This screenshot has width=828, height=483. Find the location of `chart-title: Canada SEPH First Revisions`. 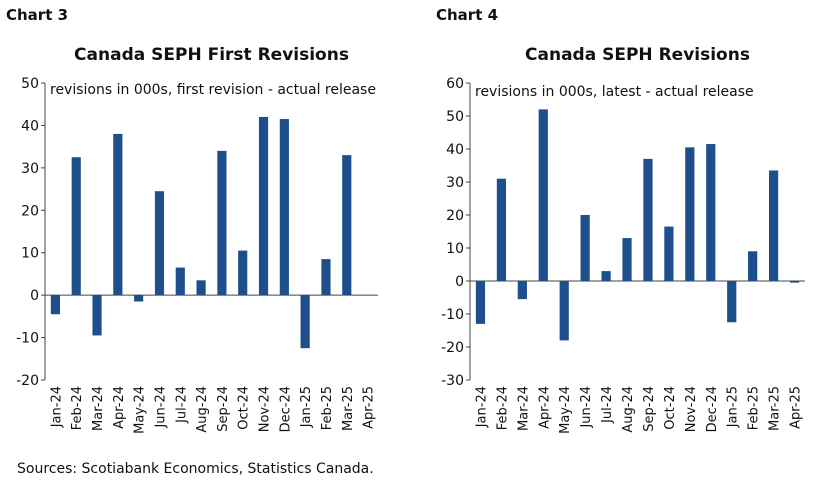

chart-title: Canada SEPH First Revisions is located at coordinates (211, 55).